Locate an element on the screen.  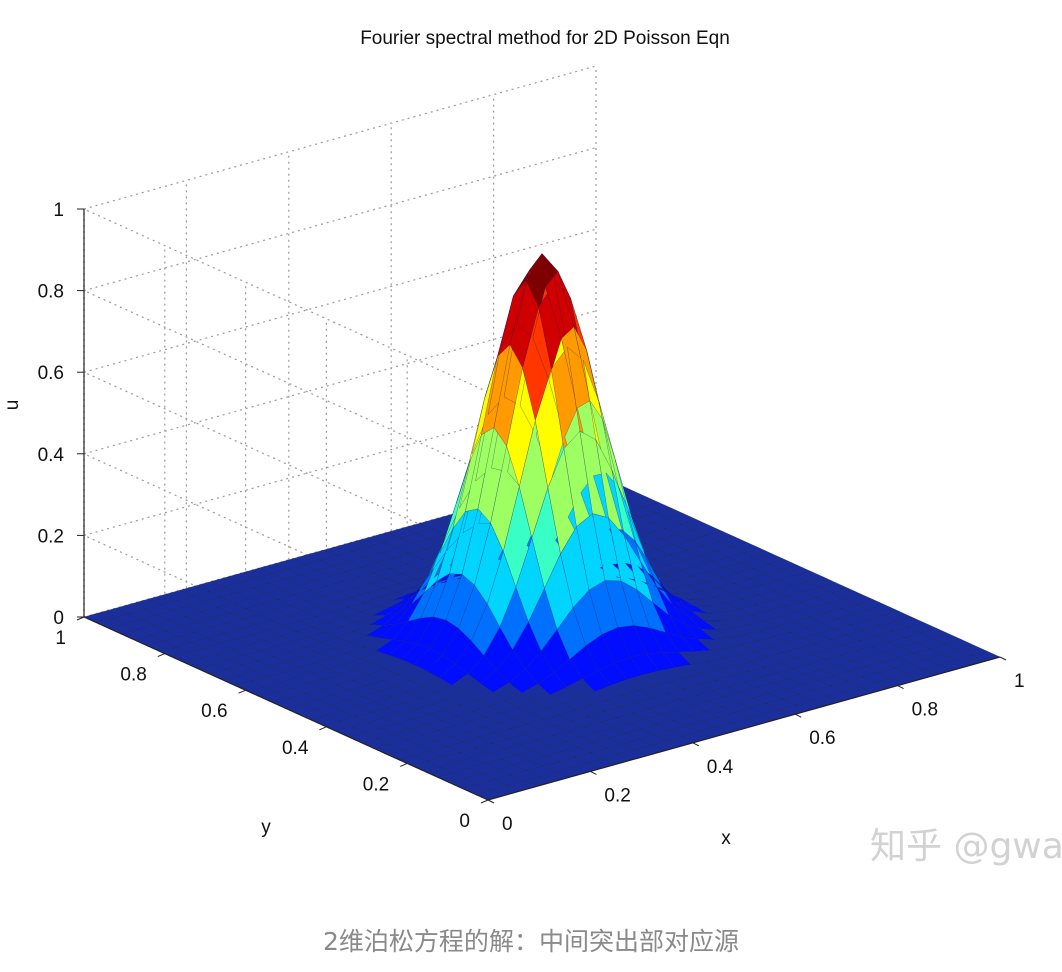
x-tick-label: 0 is located at coordinates (507, 824).